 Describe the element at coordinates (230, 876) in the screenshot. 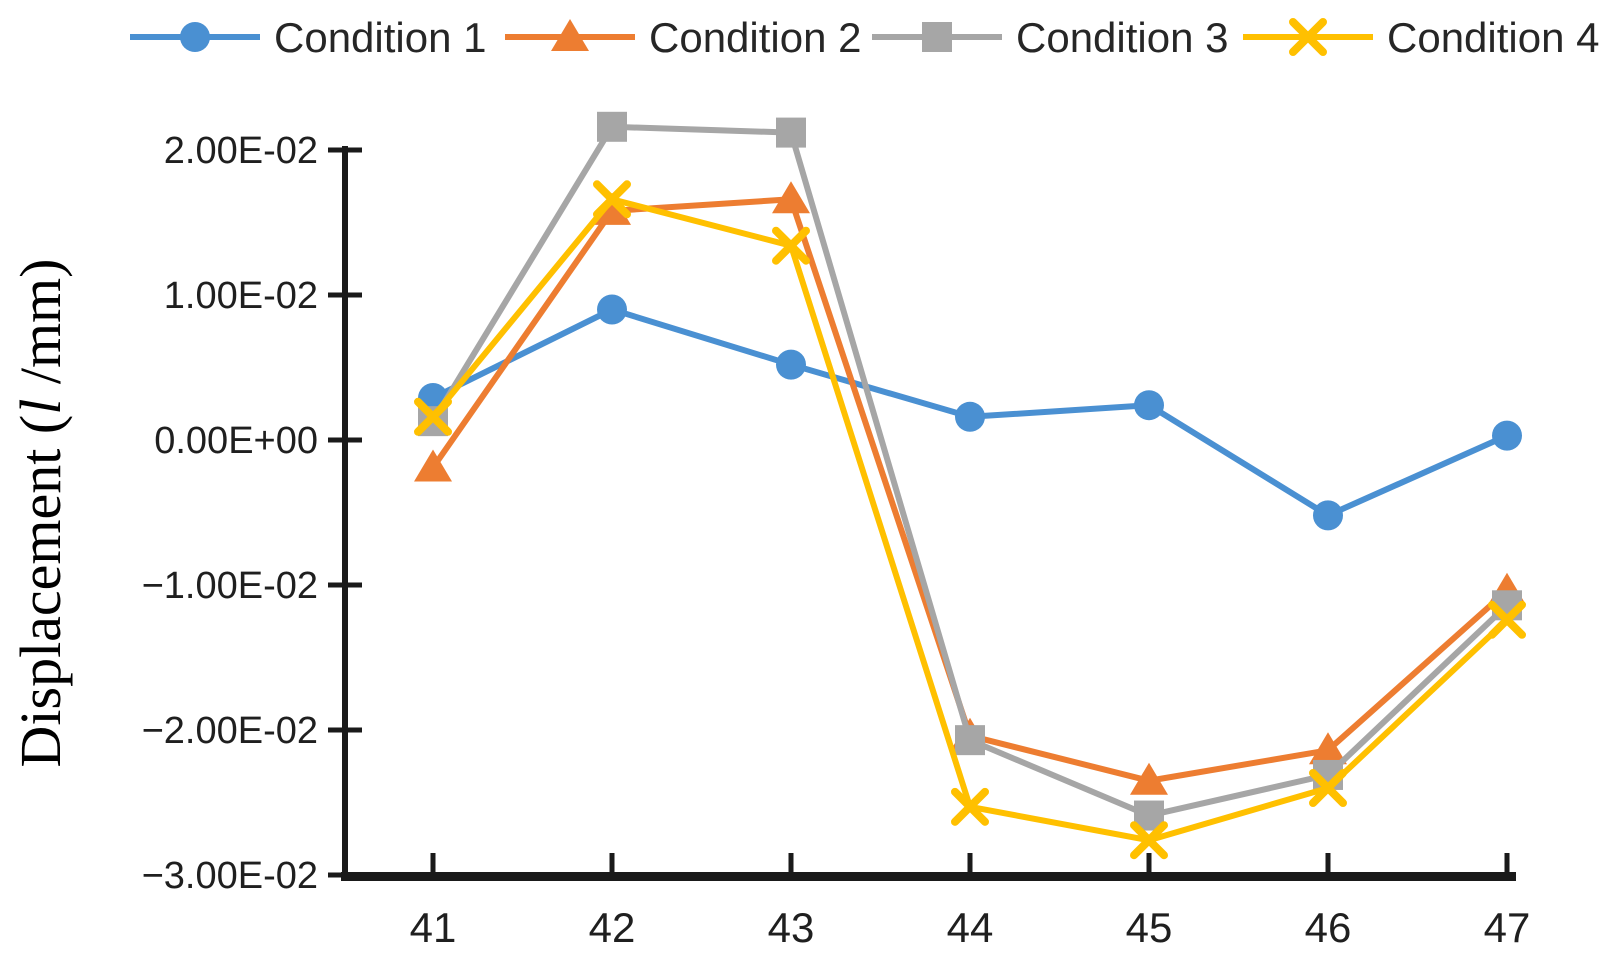

I see `y-tick-label-5: −3.00E-02` at that location.